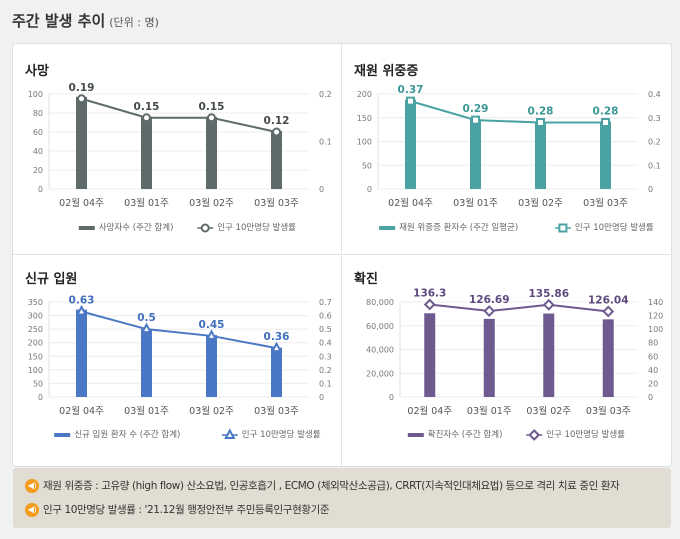 Image resolution: width=680 pixels, height=539 pixels. I want to click on y2-tick-label: 0.1, so click(654, 165).